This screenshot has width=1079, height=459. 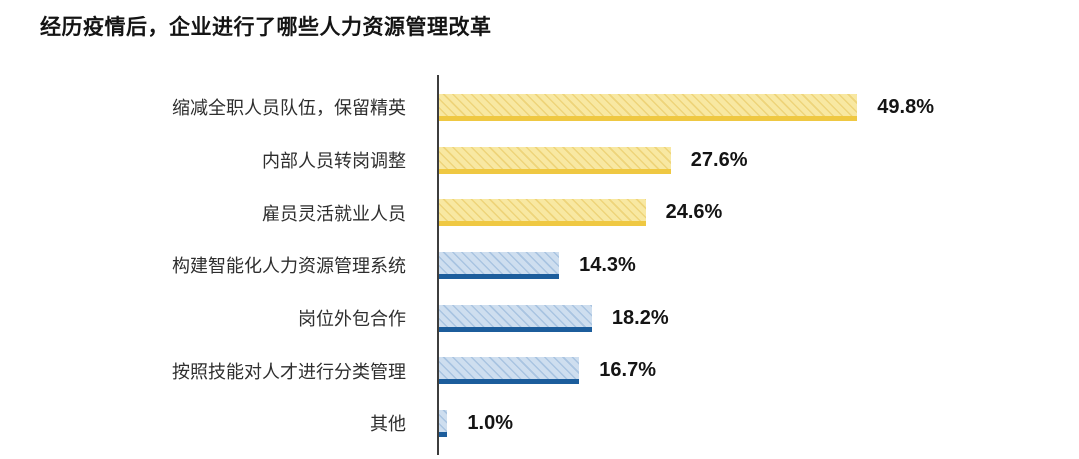 I want to click on bar-row: 构建智能化人力资源管理系统 14.3%, so click(x=539, y=265).